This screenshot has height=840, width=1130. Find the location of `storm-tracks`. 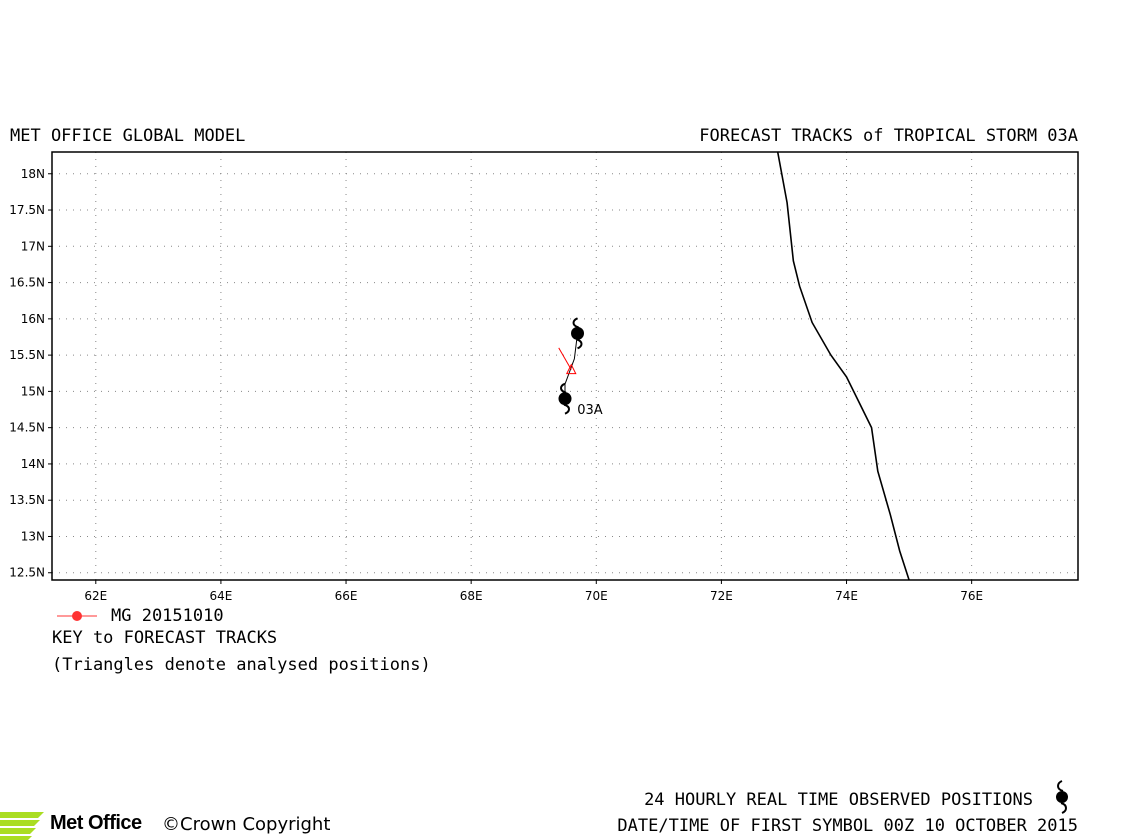

storm-tracks is located at coordinates (571, 366).